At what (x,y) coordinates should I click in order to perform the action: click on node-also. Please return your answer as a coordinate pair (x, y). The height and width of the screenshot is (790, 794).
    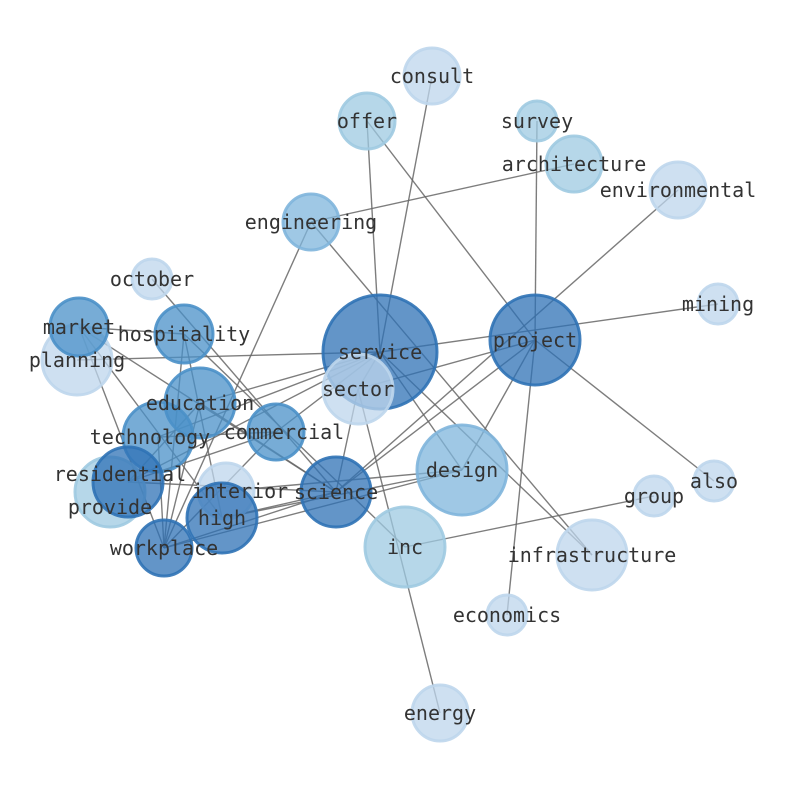
    Looking at the image, I should click on (714, 481).